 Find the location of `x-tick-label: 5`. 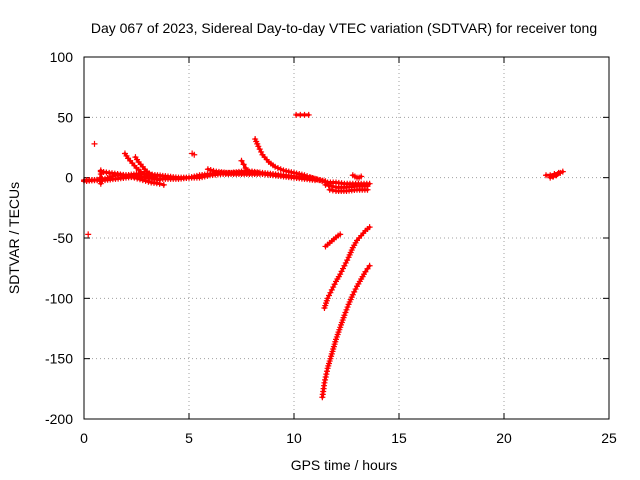

x-tick-label: 5 is located at coordinates (189, 438).